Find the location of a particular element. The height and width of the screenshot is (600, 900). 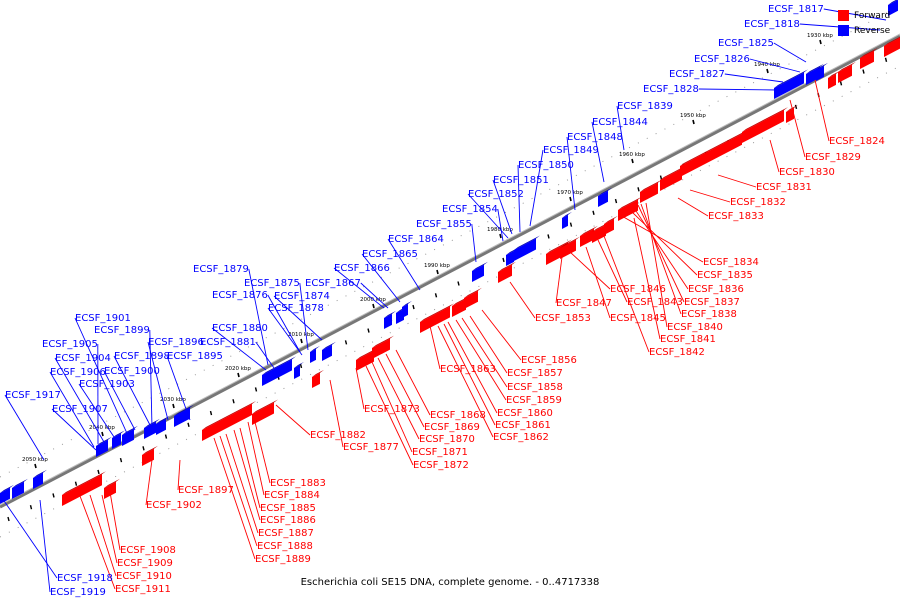

reverse-gene-label: ECSF_1906 is located at coordinates (78, 372).